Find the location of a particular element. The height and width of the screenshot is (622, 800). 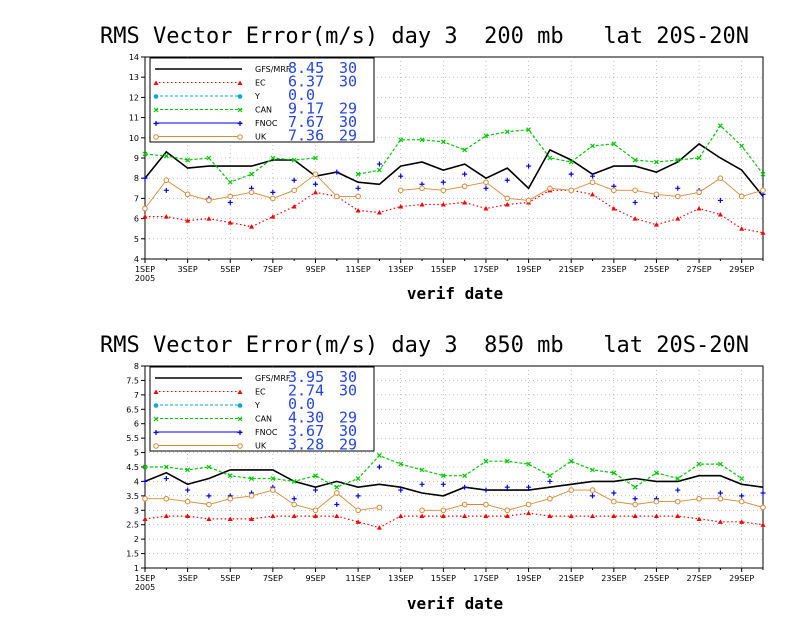

y-tick-label: 7.5 is located at coordinates (132, 380).